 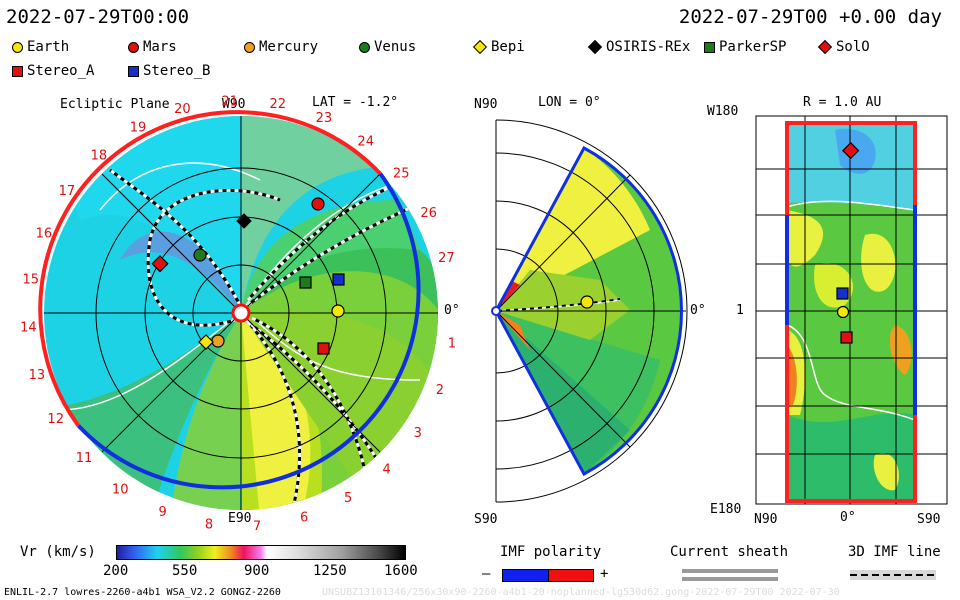 I want to click on sector-number: 23, so click(x=324, y=118).